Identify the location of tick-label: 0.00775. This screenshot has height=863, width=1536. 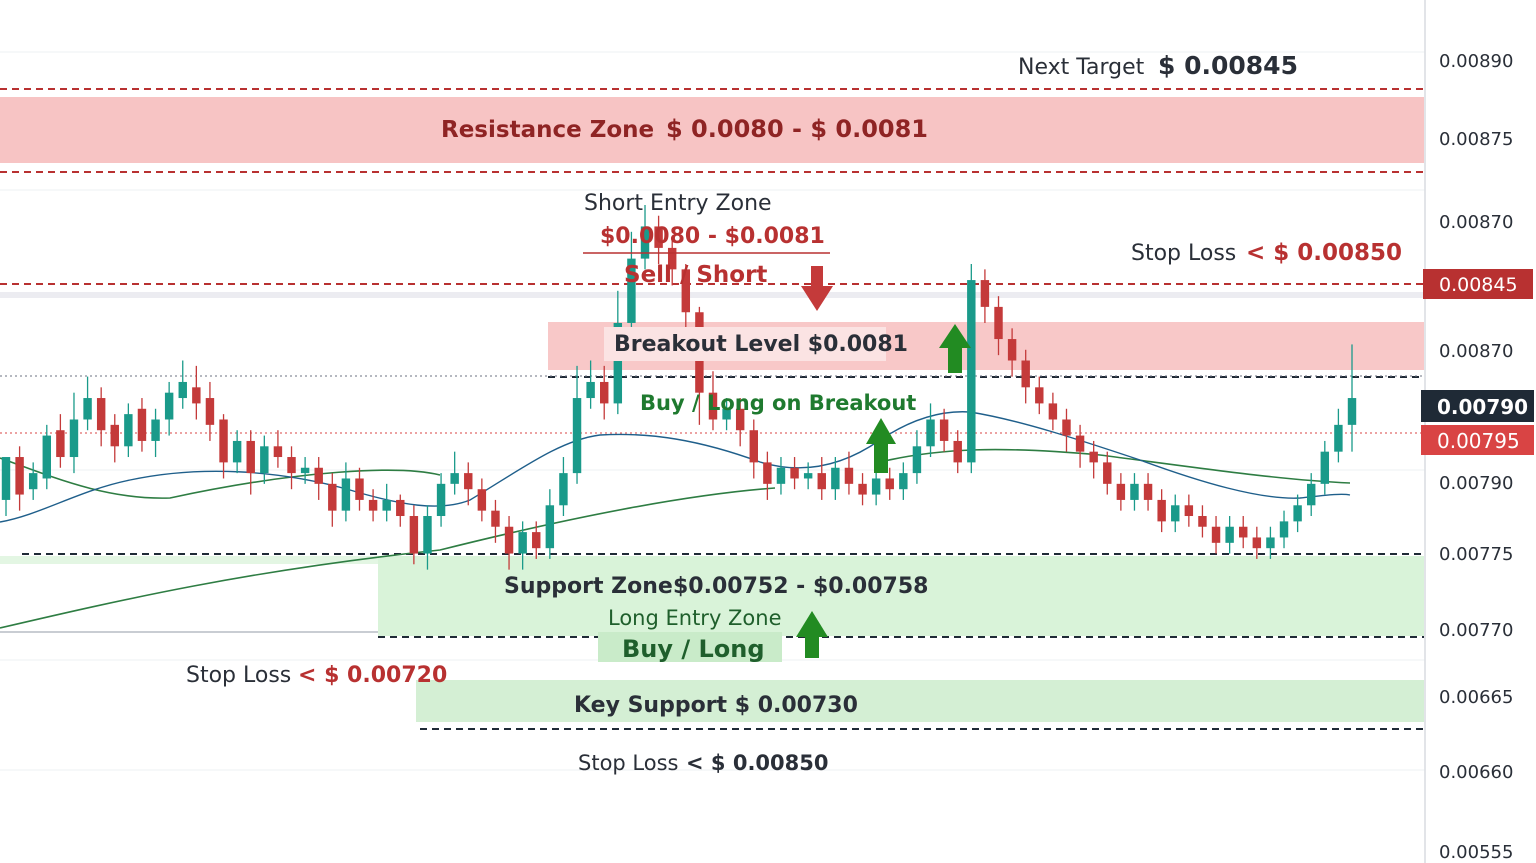
(1476, 554).